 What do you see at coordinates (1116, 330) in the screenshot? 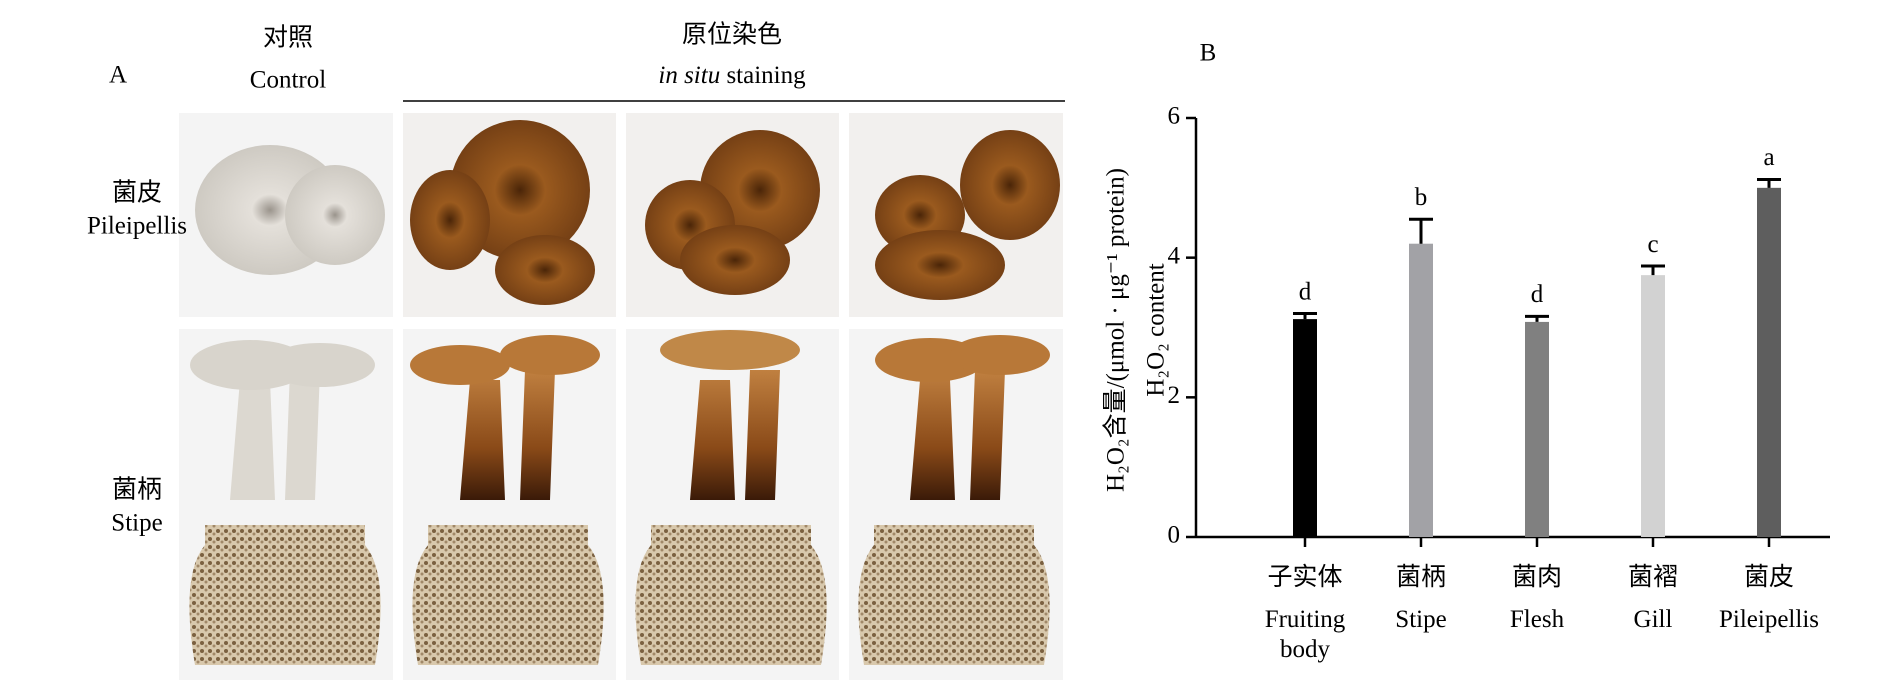
I see `y-axis-label: H₂O₂含量/(μmol · μg⁻¹ protein)` at bounding box center [1116, 330].